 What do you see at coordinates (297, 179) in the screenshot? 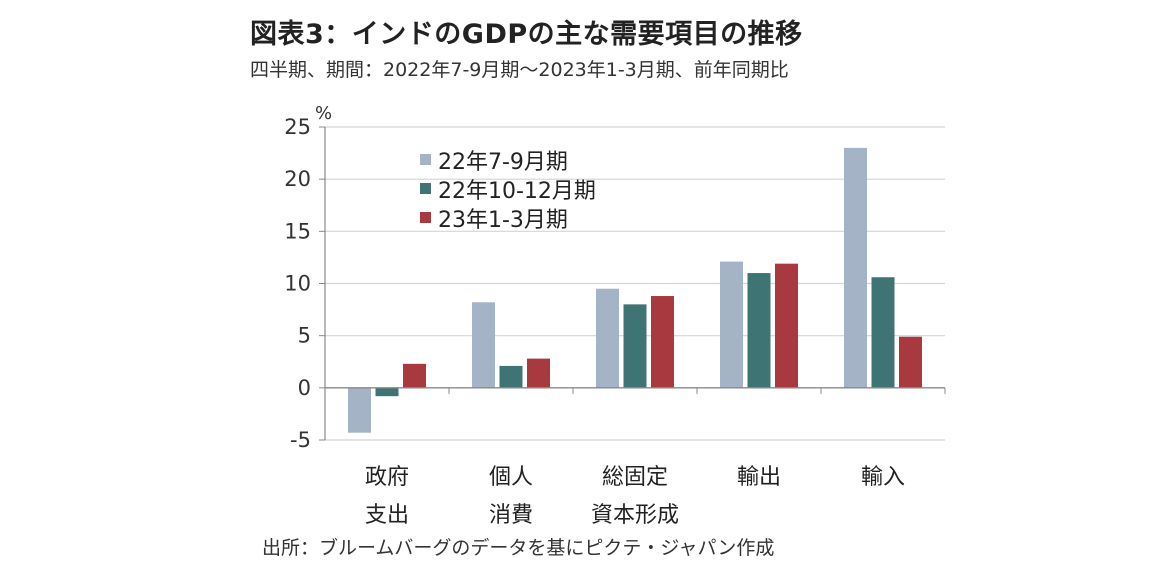
I see `y-tick-label: 20` at bounding box center [297, 179].